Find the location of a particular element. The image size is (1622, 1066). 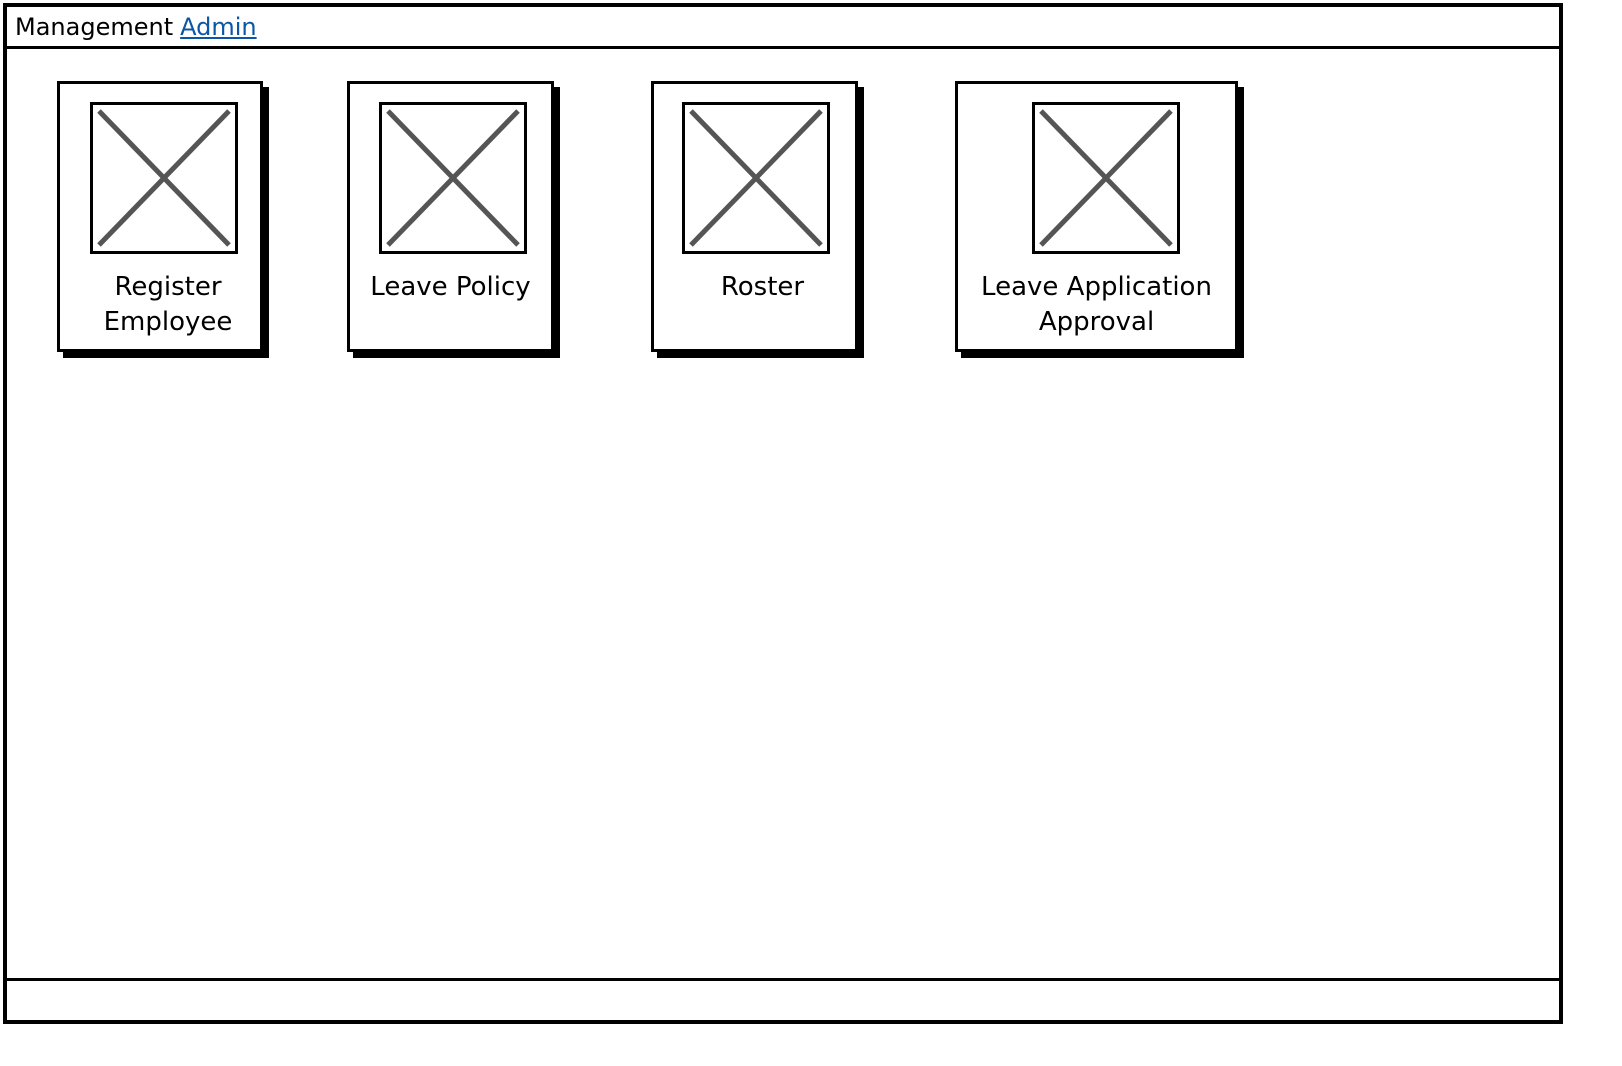

tile-roster: Roster is located at coordinates (754, 216).